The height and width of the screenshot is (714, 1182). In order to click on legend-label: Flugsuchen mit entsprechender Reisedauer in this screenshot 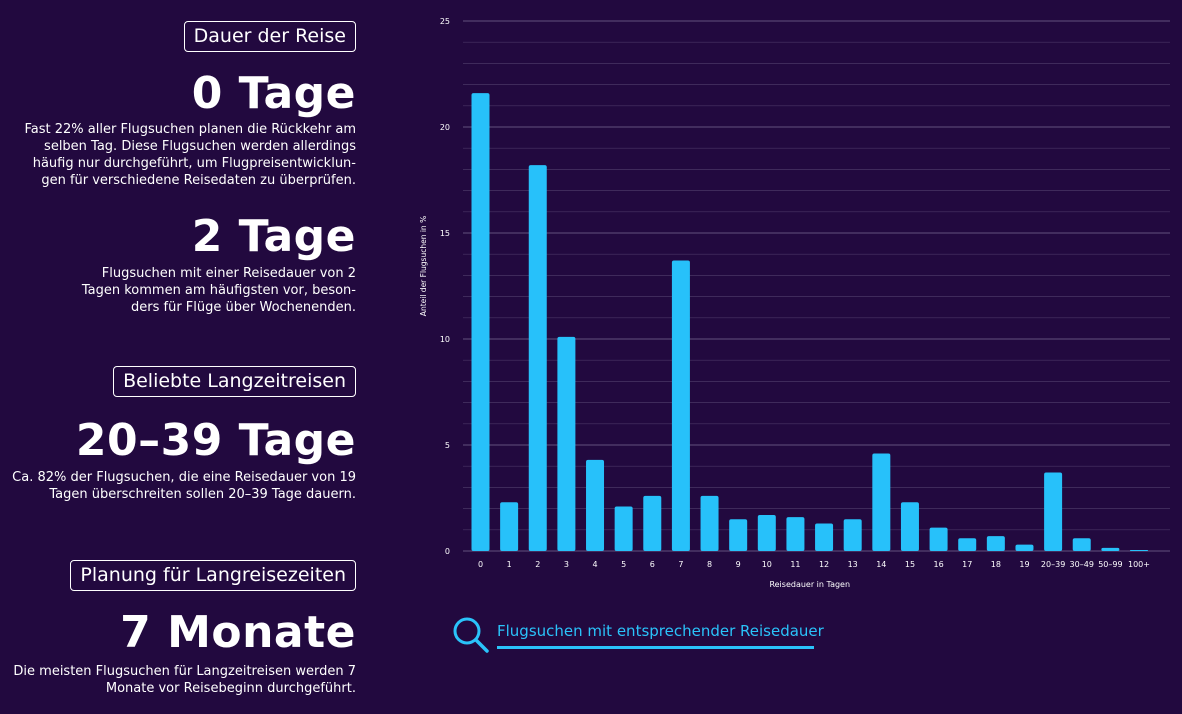, I will do `click(660, 631)`.